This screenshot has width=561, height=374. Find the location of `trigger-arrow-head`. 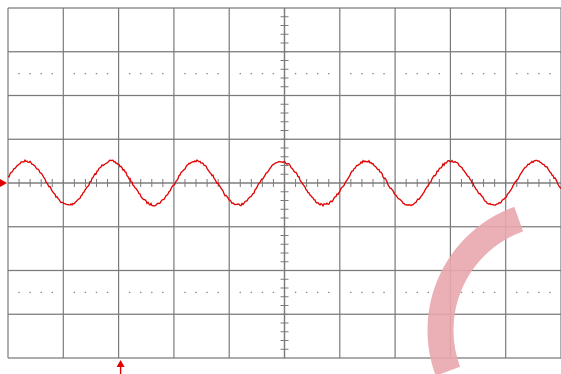

trigger-arrow-head is located at coordinates (120, 363).